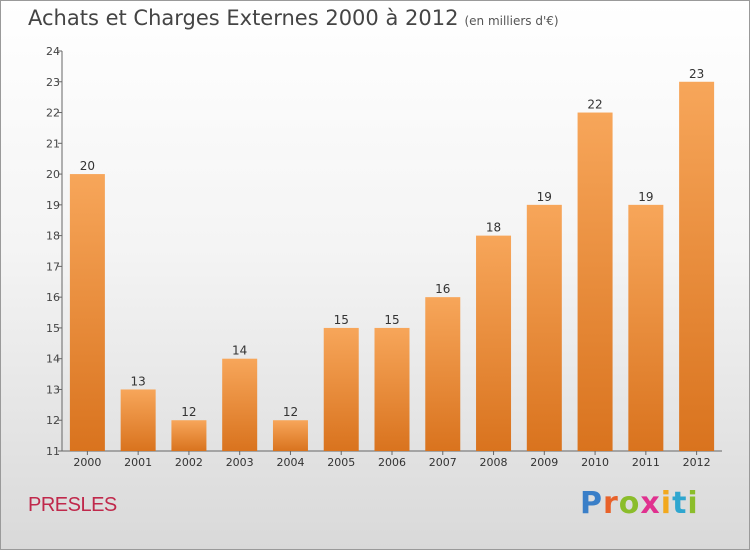 This screenshot has height=550, width=750. What do you see at coordinates (646, 327) in the screenshot?
I see `bar-2011` at bounding box center [646, 327].